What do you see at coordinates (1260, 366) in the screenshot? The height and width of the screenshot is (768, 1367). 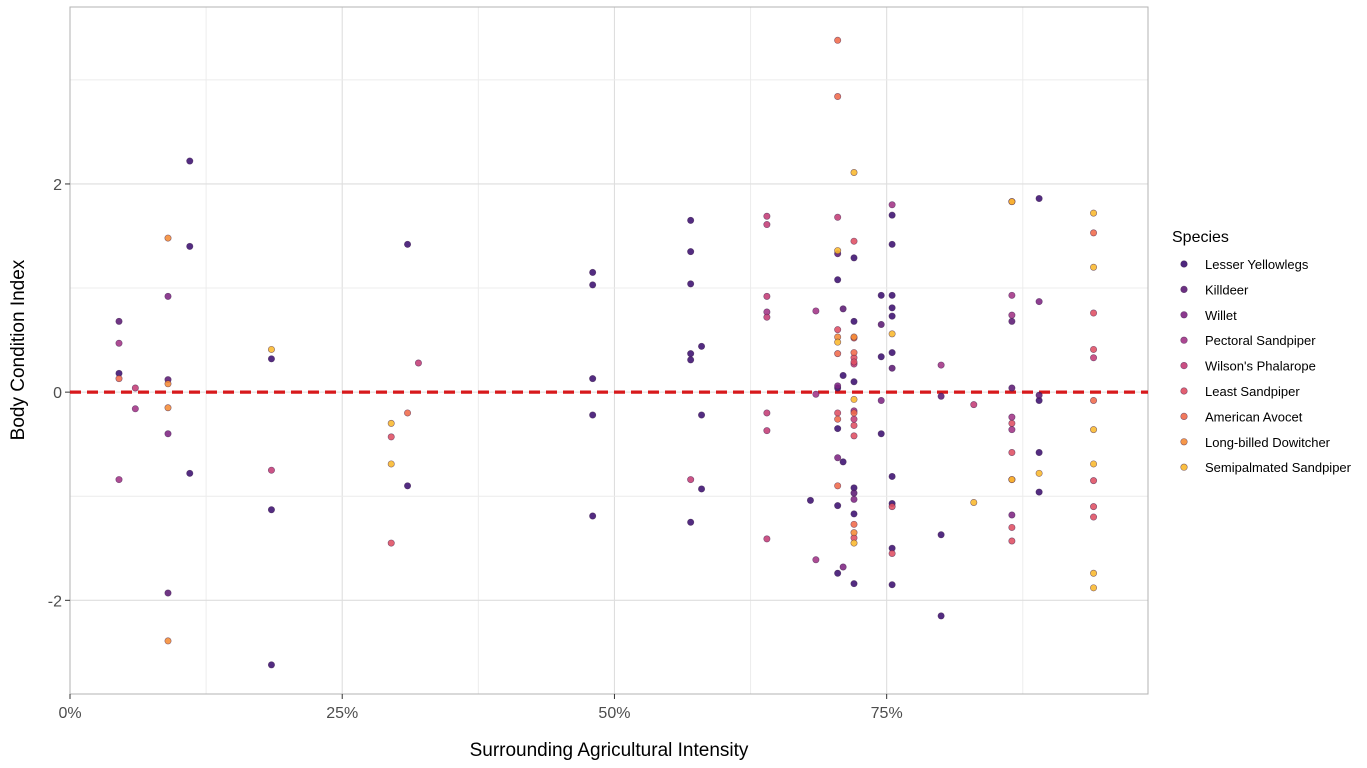 I see `legend-label: Wilson's Phalarope` at bounding box center [1260, 366].